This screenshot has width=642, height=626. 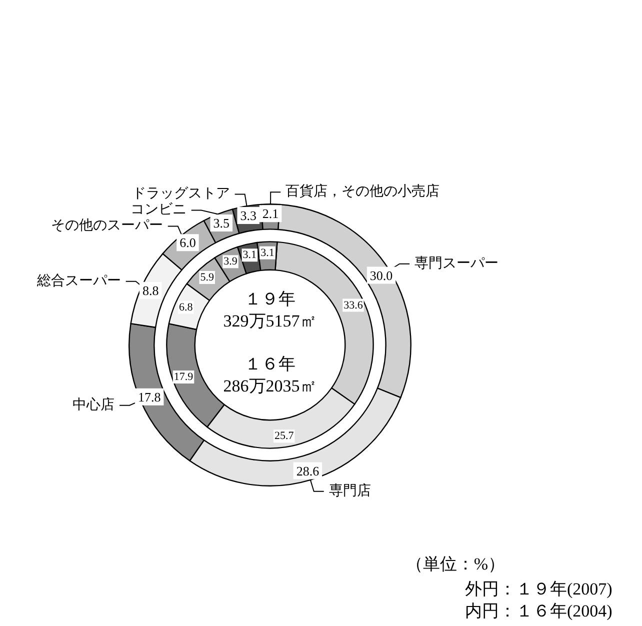 What do you see at coordinates (231, 262) in the screenshot?
I see `data-label: 3.9` at bounding box center [231, 262].